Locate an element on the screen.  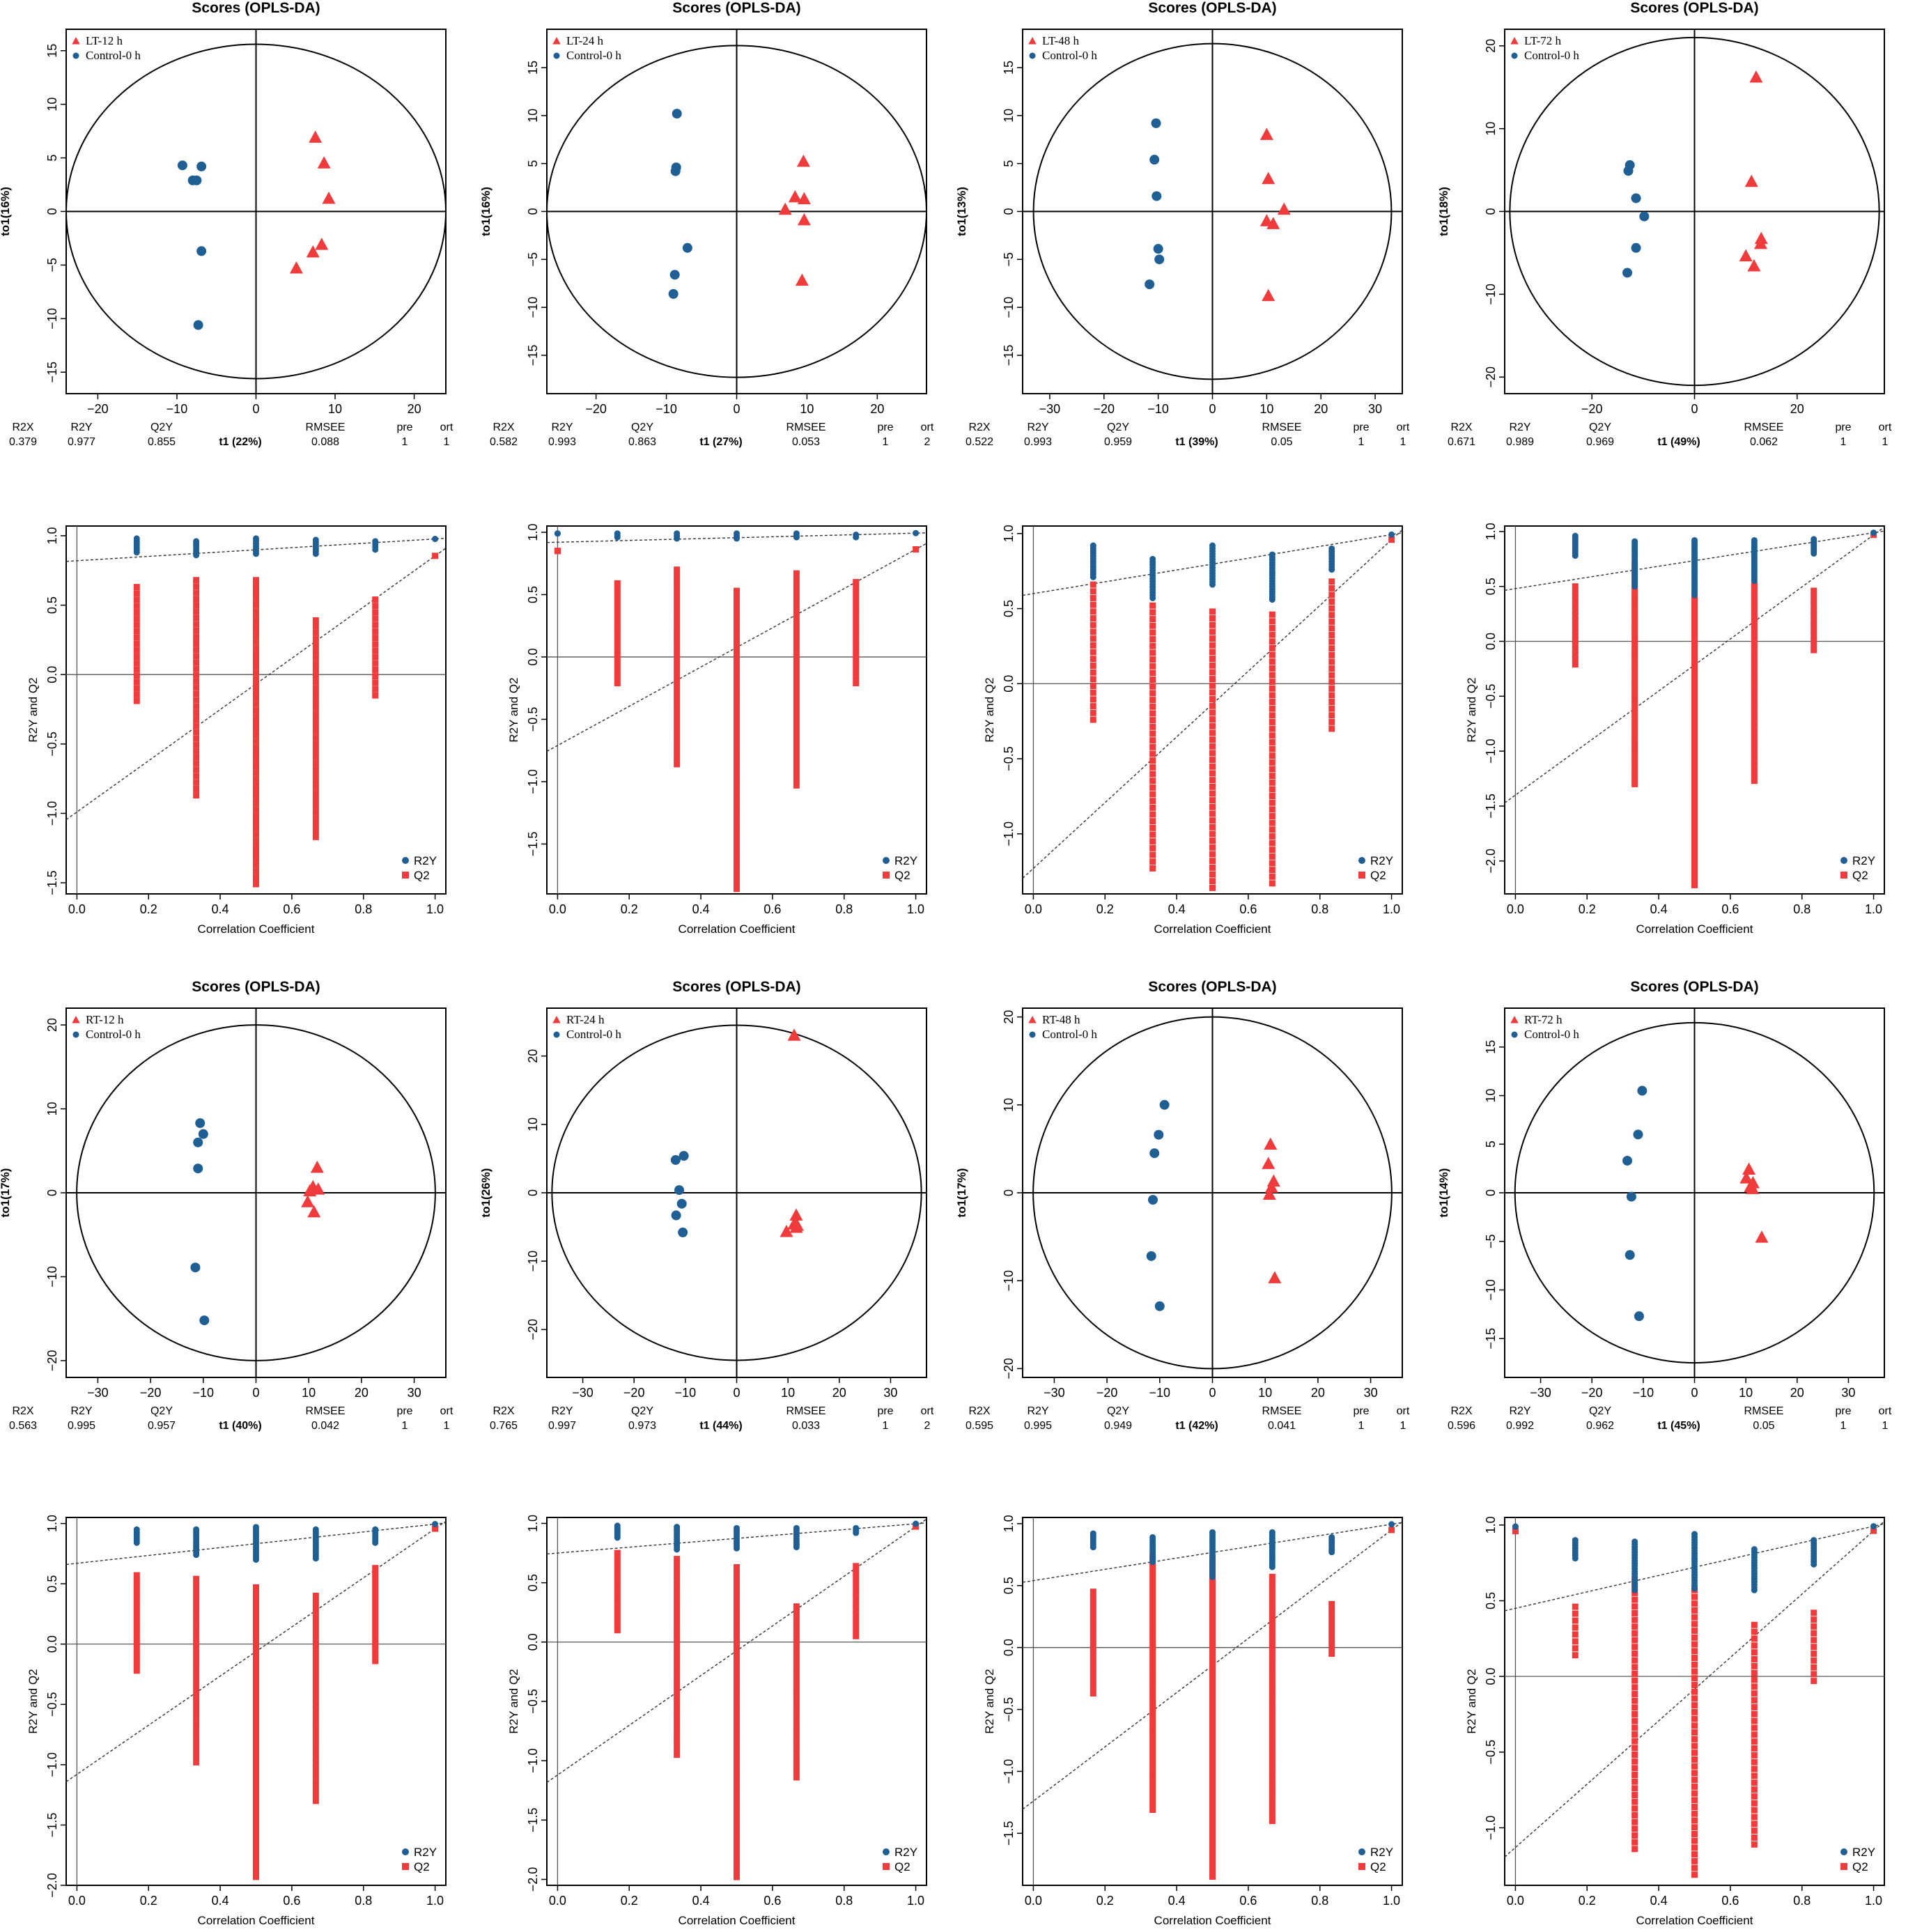
x-axis-label: t1 (27%) is located at coordinates (720, 442).